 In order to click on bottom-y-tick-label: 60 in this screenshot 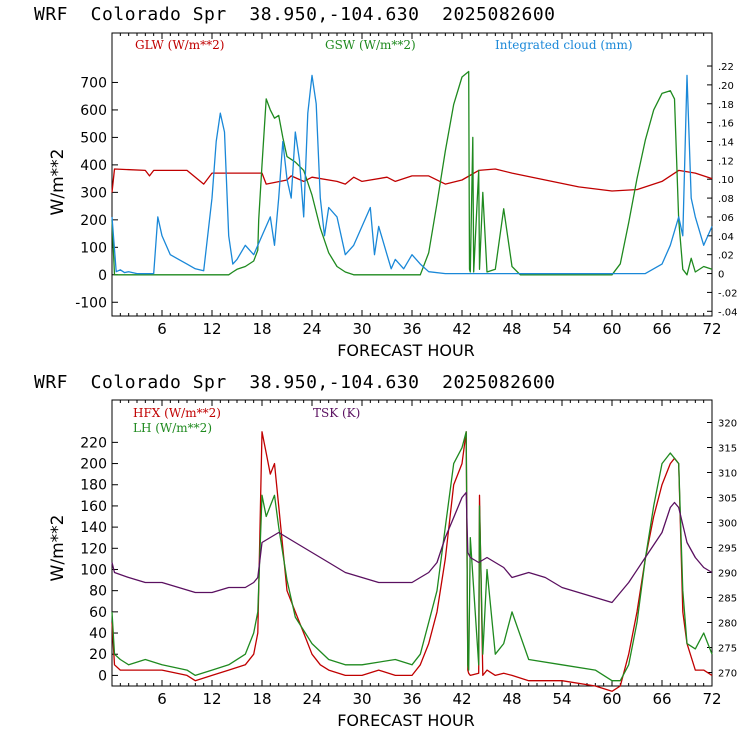, I will do `click(98, 613)`.